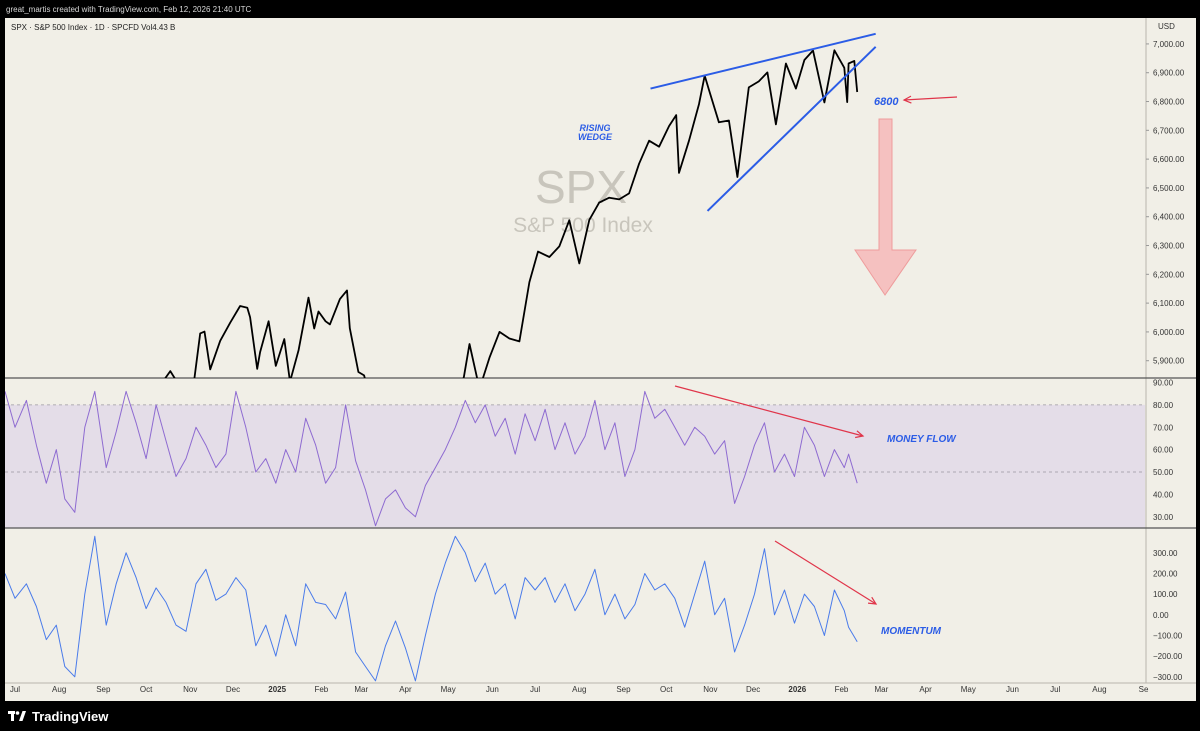 This screenshot has width=1200, height=731. What do you see at coordinates (922, 439) in the screenshot?
I see `money-flow-label: MONEY FLOW` at bounding box center [922, 439].